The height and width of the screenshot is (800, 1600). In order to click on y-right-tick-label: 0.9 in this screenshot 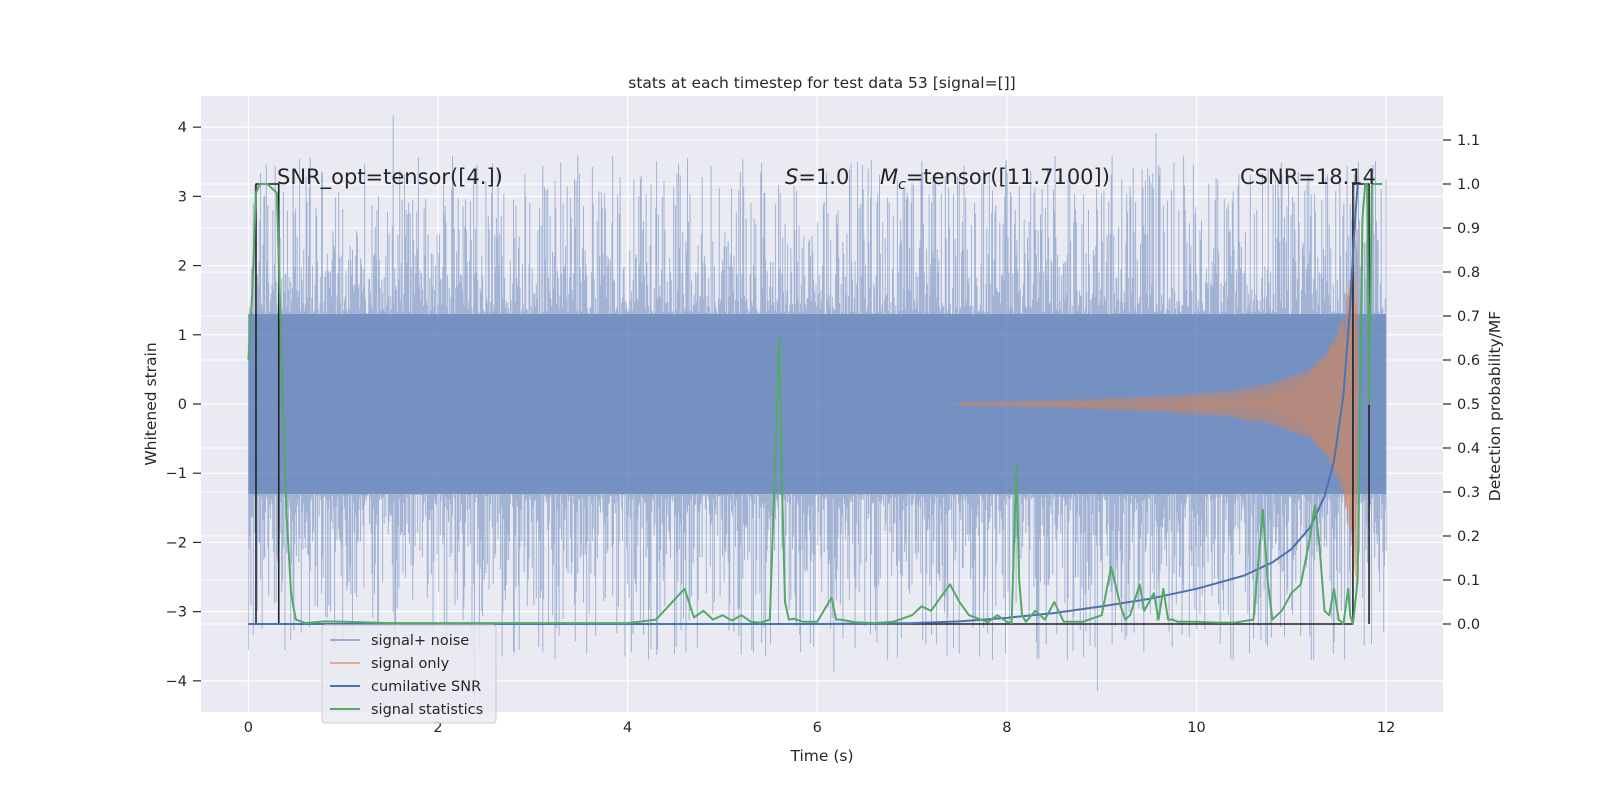, I will do `click(1468, 229)`.